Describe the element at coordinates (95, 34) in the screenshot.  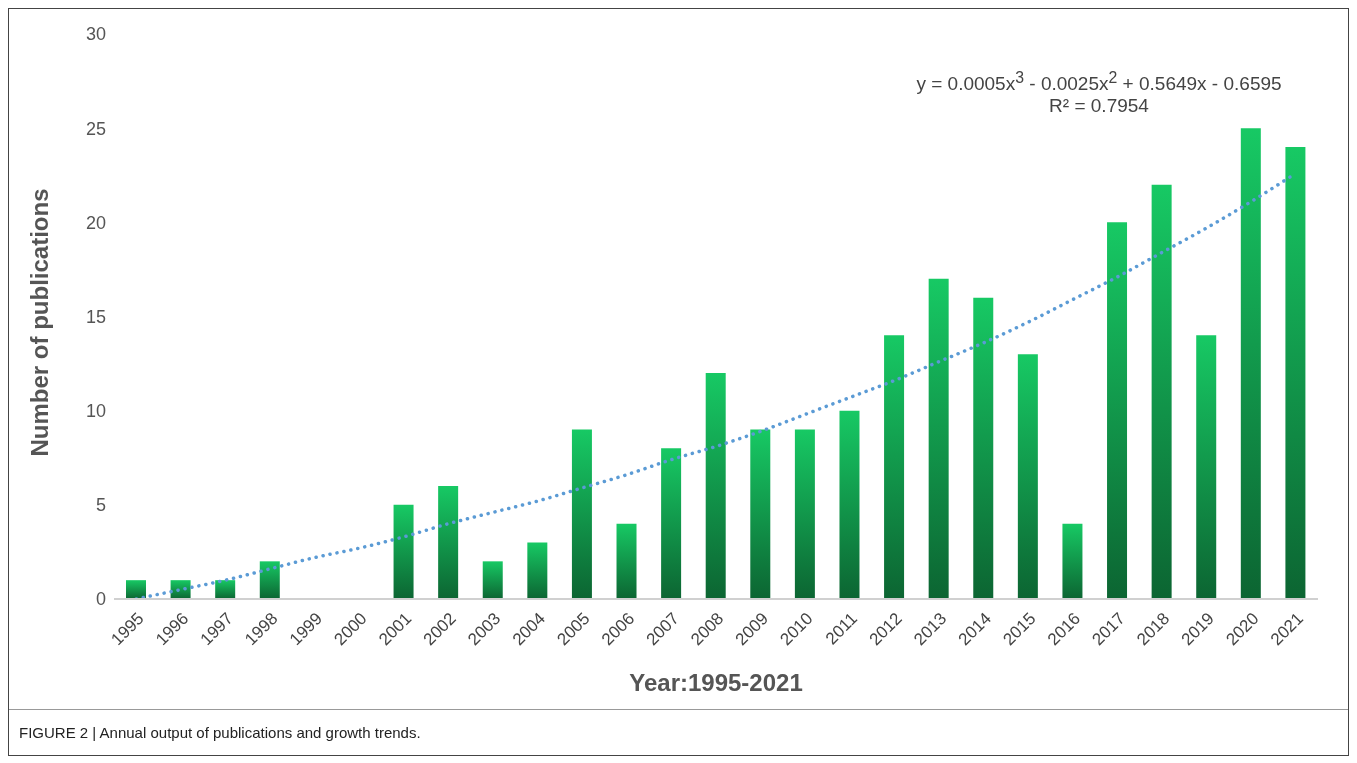
I see `y-tick-label: 30` at that location.